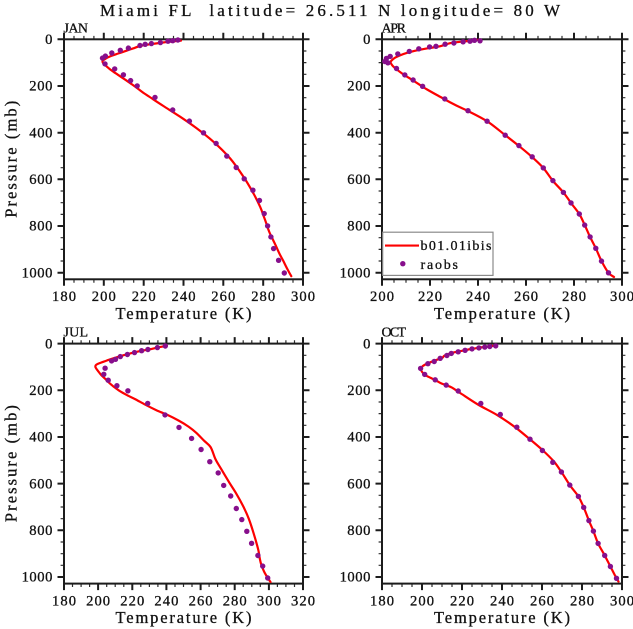 This screenshot has width=633, height=629. I want to click on svg-text: OCT, so click(394, 333).